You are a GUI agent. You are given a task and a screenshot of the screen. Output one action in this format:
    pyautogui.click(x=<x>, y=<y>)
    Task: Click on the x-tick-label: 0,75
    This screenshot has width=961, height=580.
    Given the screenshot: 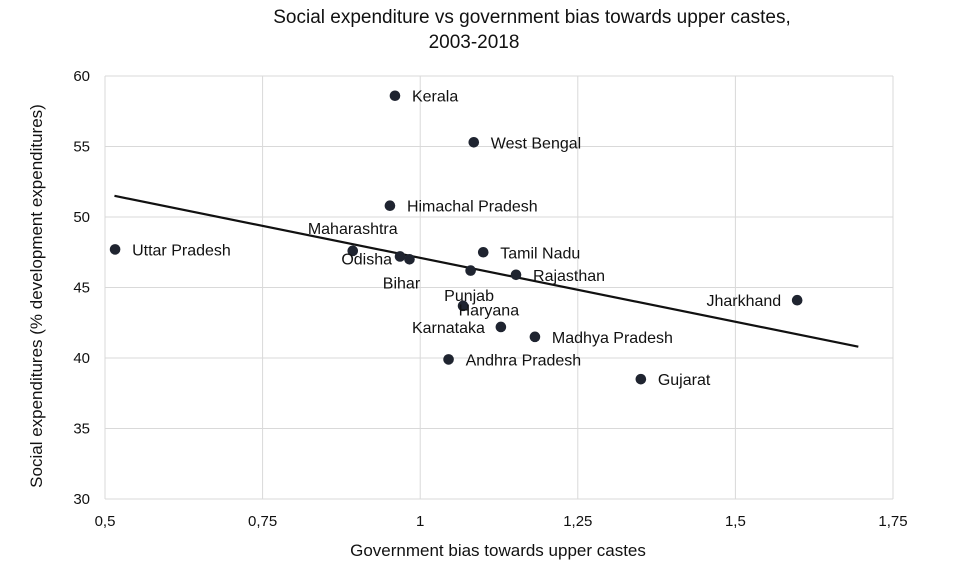 What is the action you would take?
    pyautogui.click(x=262, y=521)
    